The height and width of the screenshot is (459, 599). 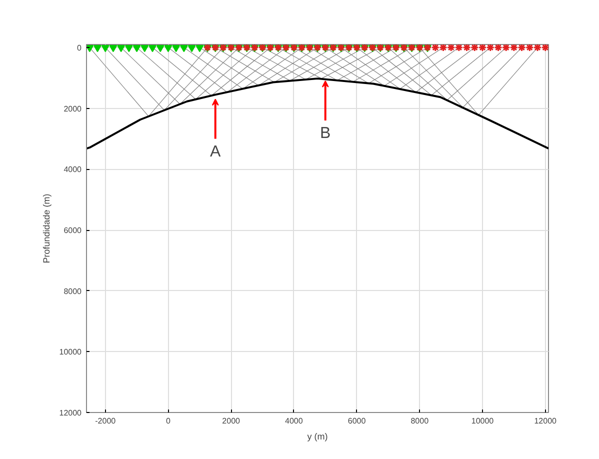 What do you see at coordinates (317, 437) in the screenshot?
I see `x-axis-title: y (m)` at bounding box center [317, 437].